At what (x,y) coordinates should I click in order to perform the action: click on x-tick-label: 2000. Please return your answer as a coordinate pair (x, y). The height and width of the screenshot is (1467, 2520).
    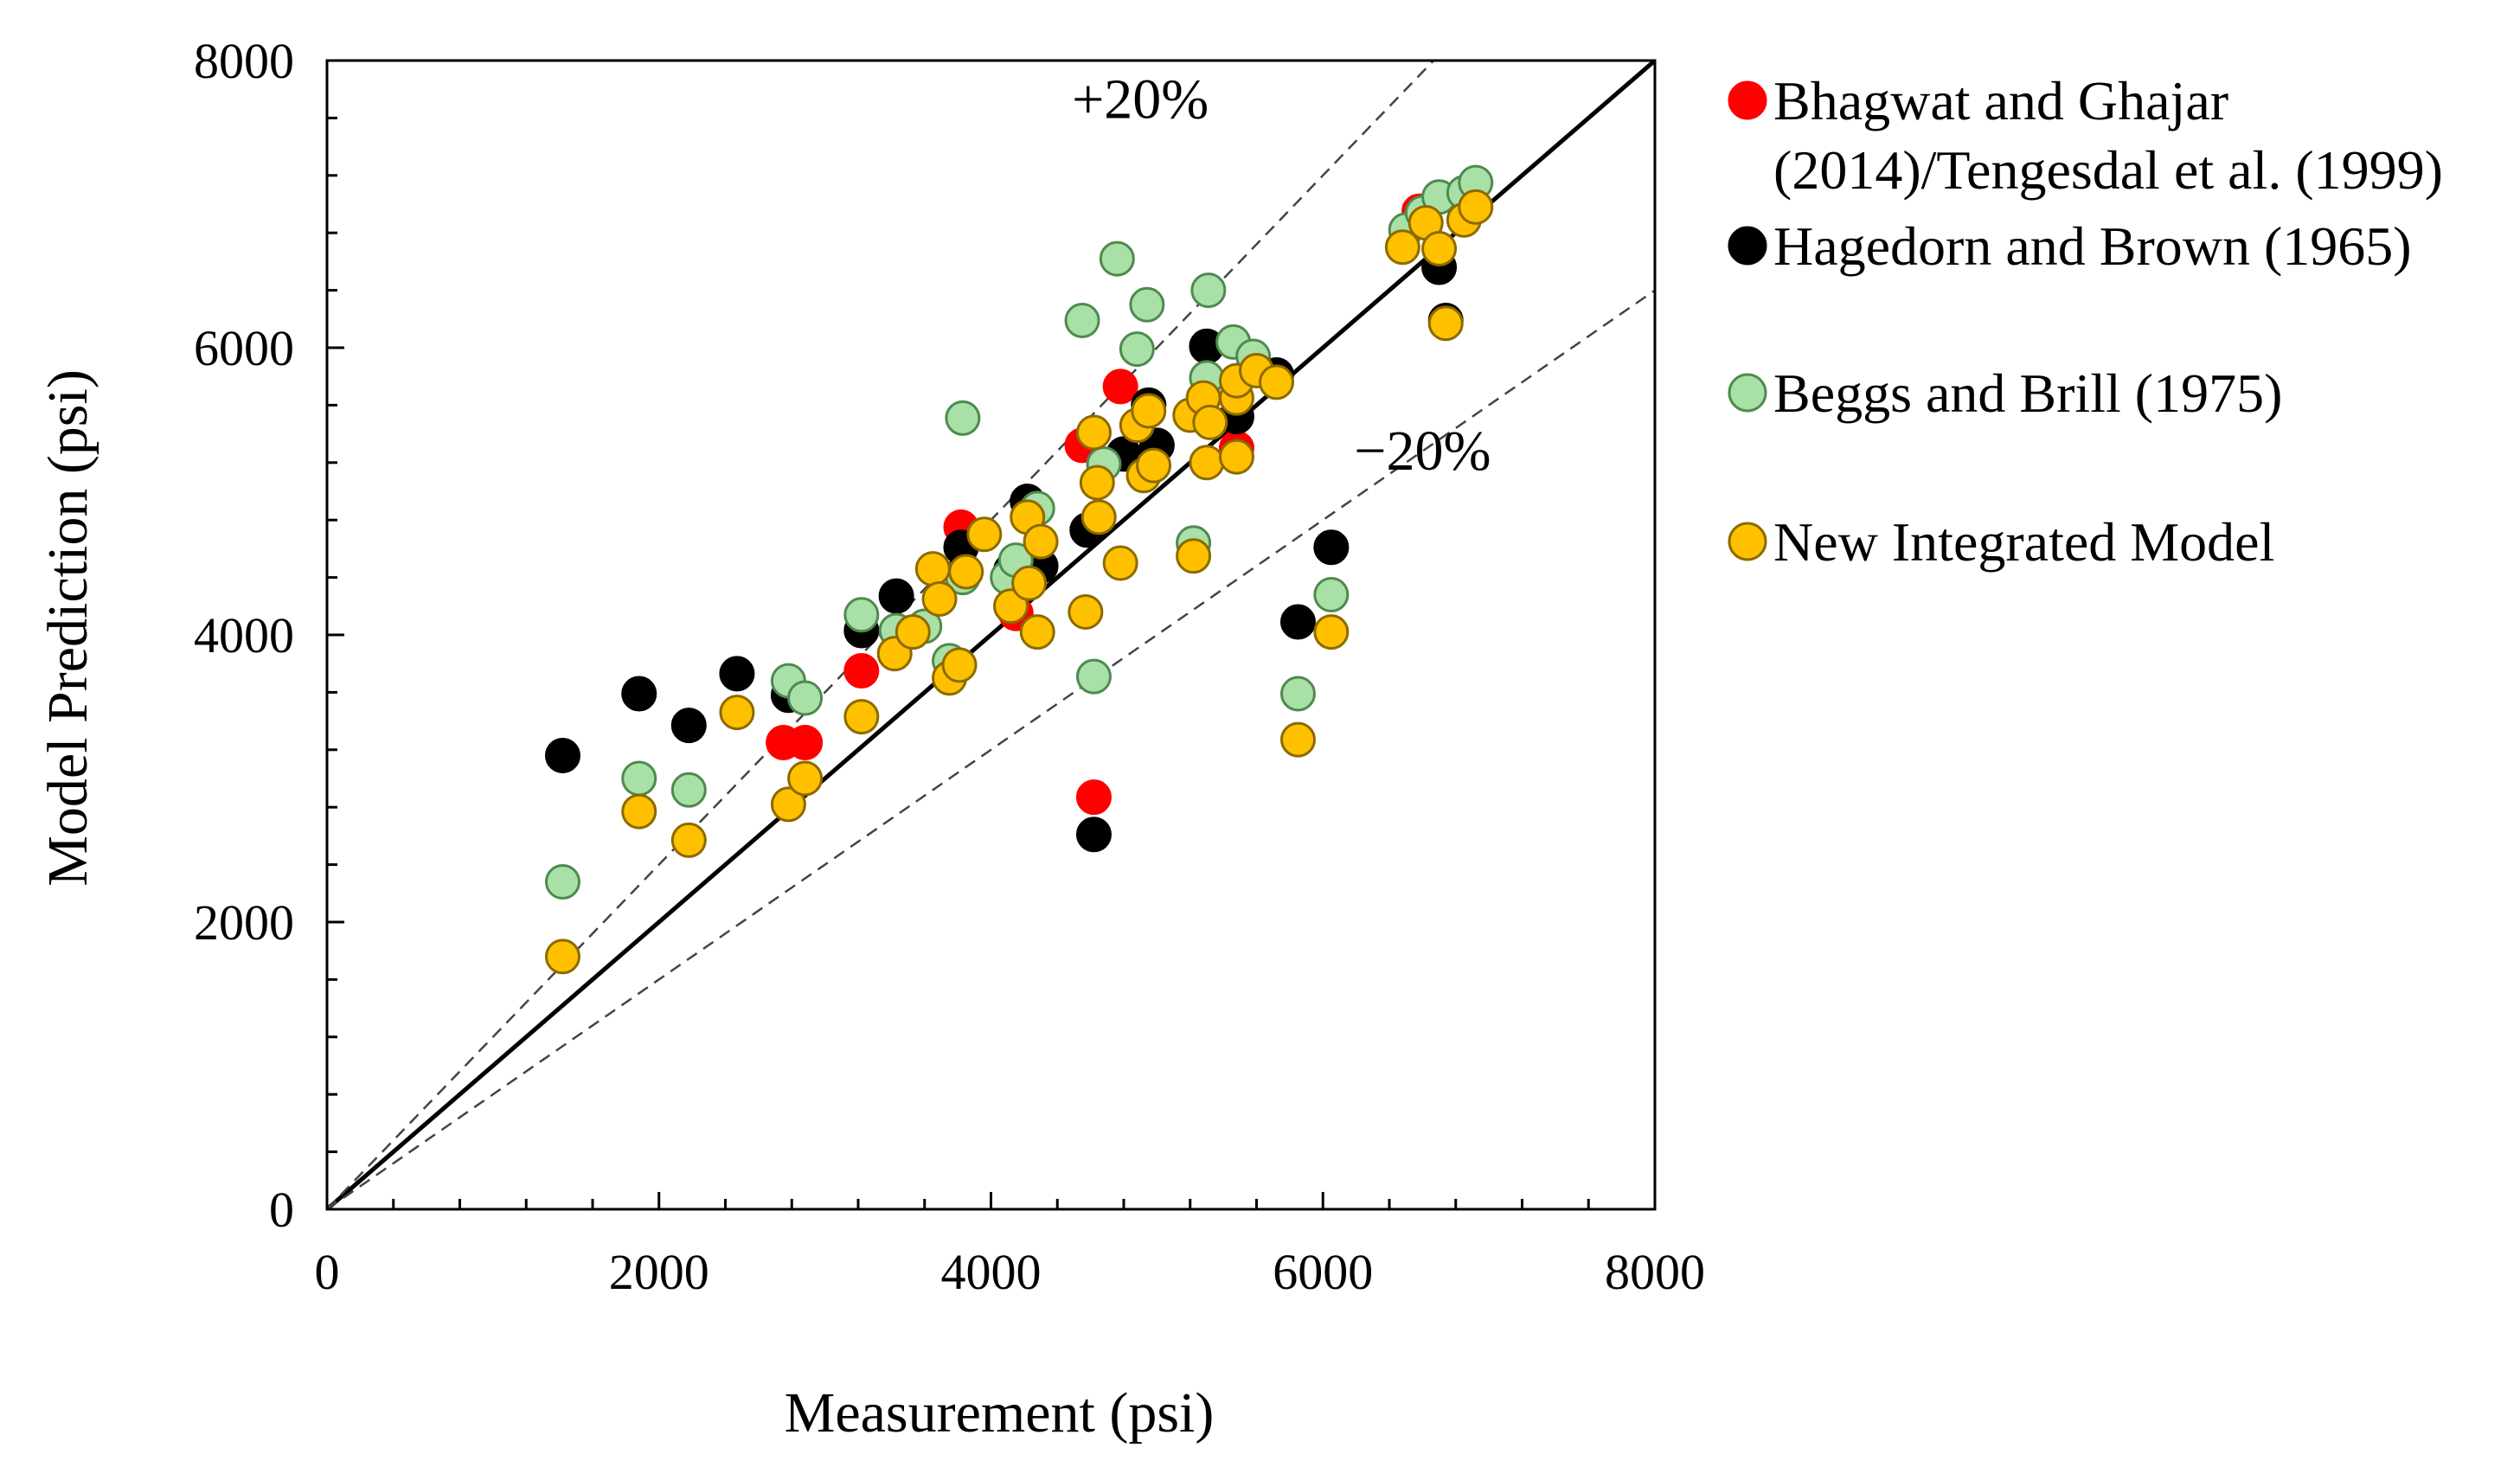
    Looking at the image, I should click on (659, 1272).